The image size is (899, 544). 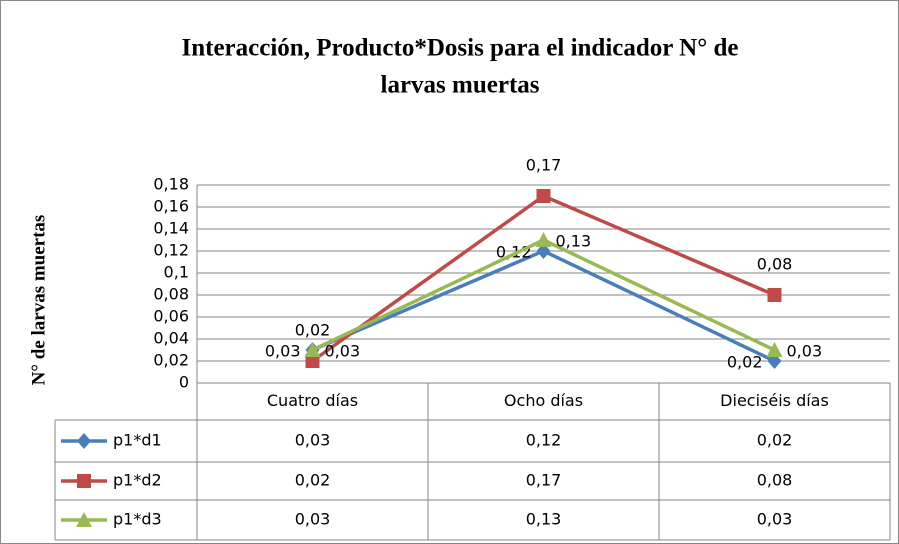 I want to click on table-cell: 0,17, so click(x=544, y=480).